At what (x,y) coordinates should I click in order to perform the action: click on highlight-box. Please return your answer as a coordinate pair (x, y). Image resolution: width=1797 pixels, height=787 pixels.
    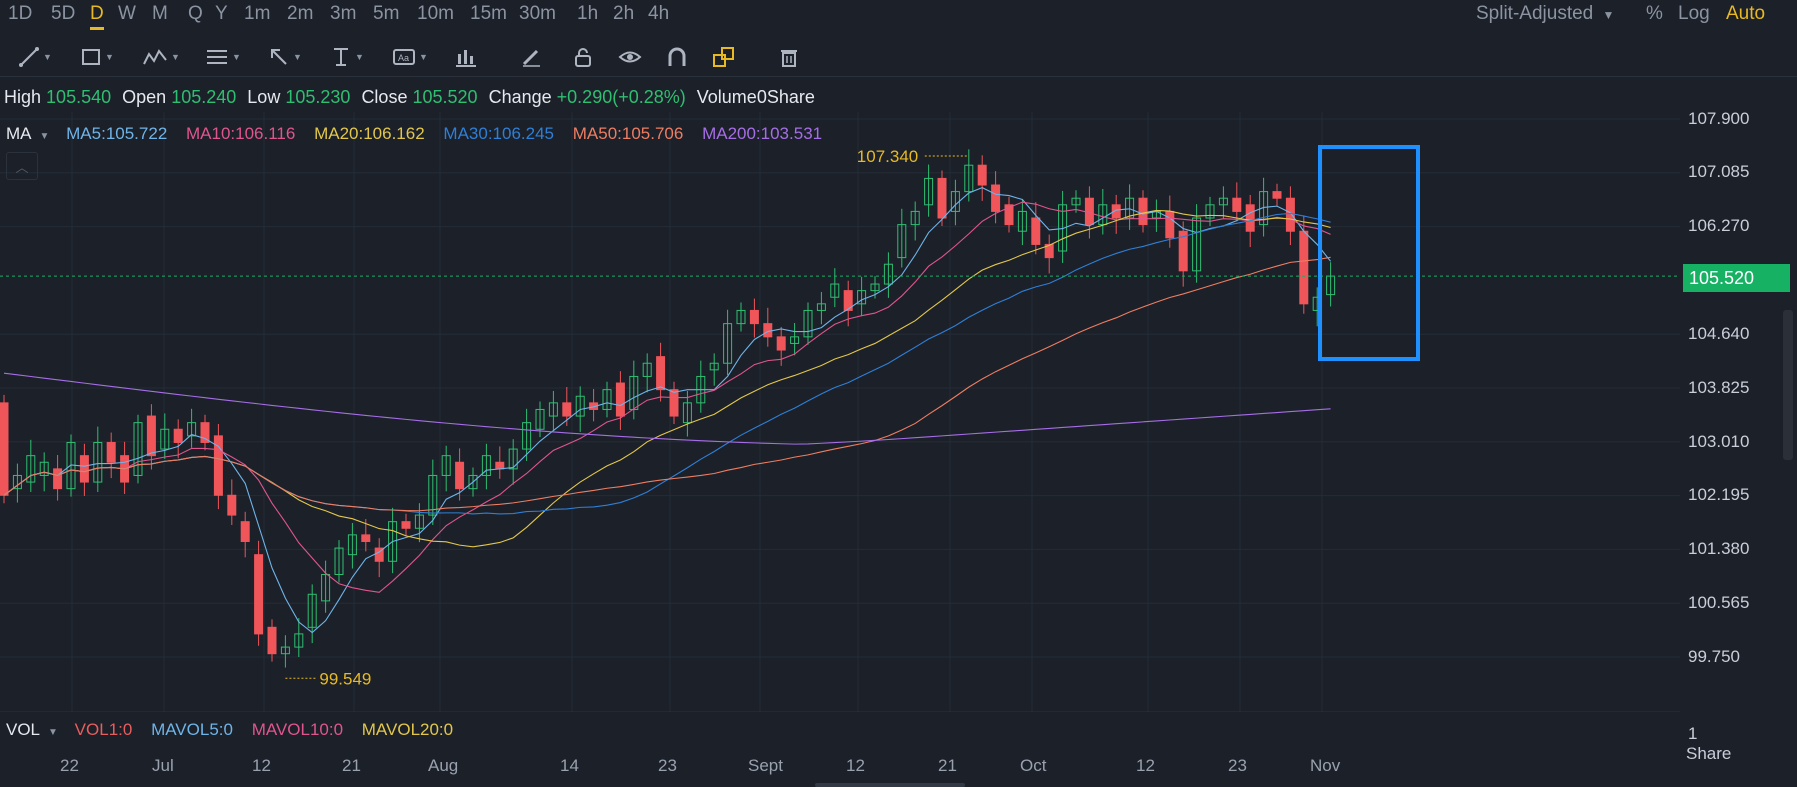
    Looking at the image, I should click on (1369, 253).